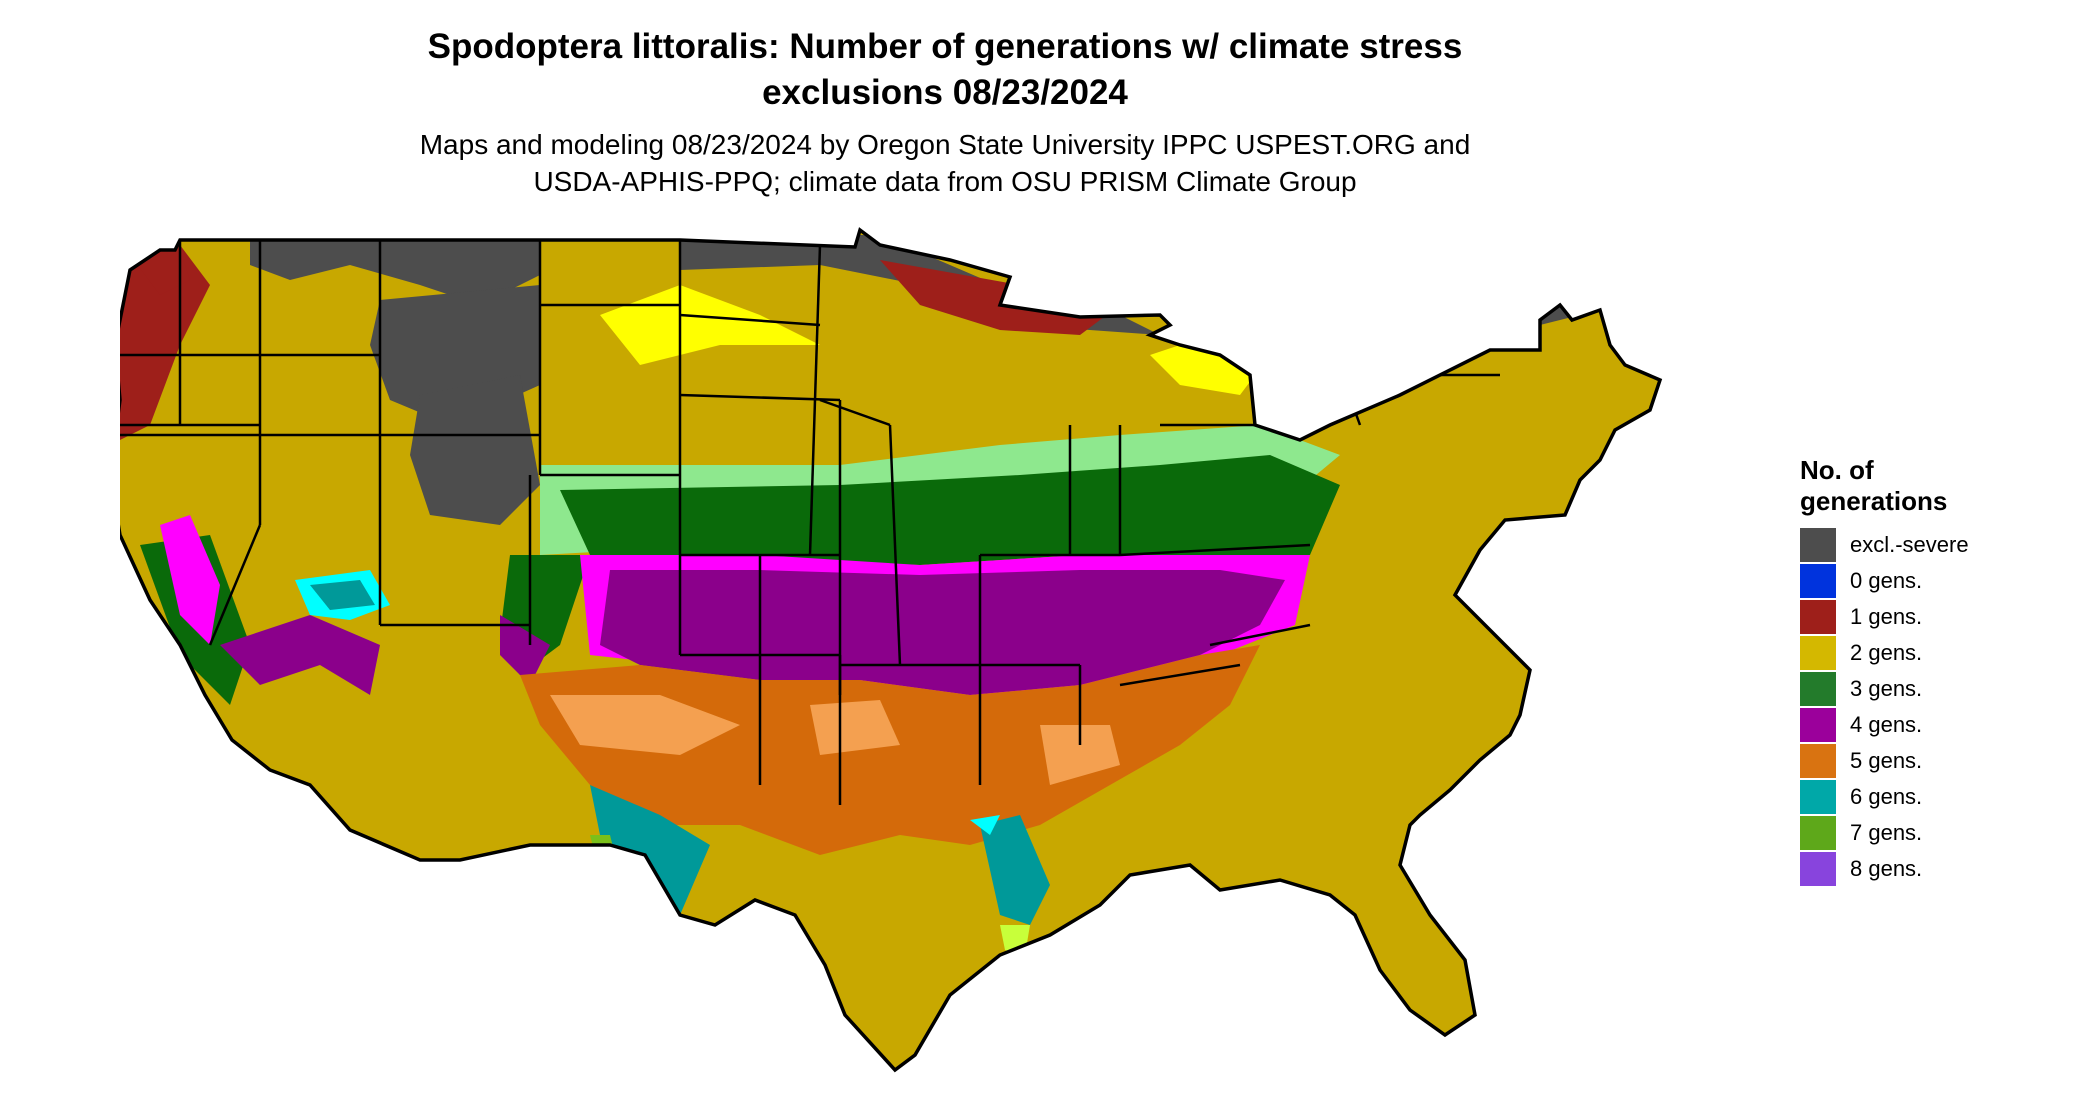  What do you see at coordinates (950, 510) in the screenshot?
I see `zone-3-gens-belt` at bounding box center [950, 510].